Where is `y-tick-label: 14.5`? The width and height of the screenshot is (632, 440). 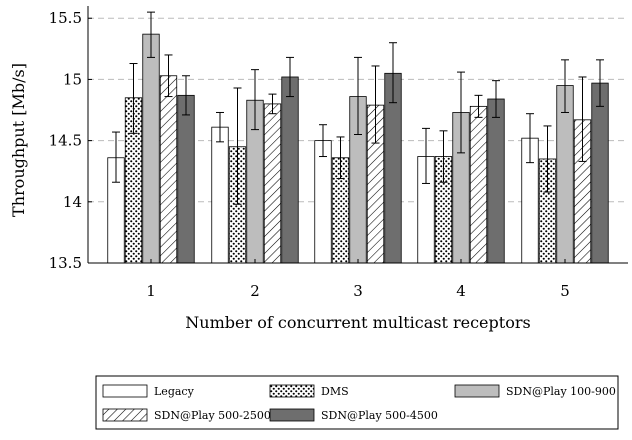
y-tick-label: 14.5 is located at coordinates (65, 141).